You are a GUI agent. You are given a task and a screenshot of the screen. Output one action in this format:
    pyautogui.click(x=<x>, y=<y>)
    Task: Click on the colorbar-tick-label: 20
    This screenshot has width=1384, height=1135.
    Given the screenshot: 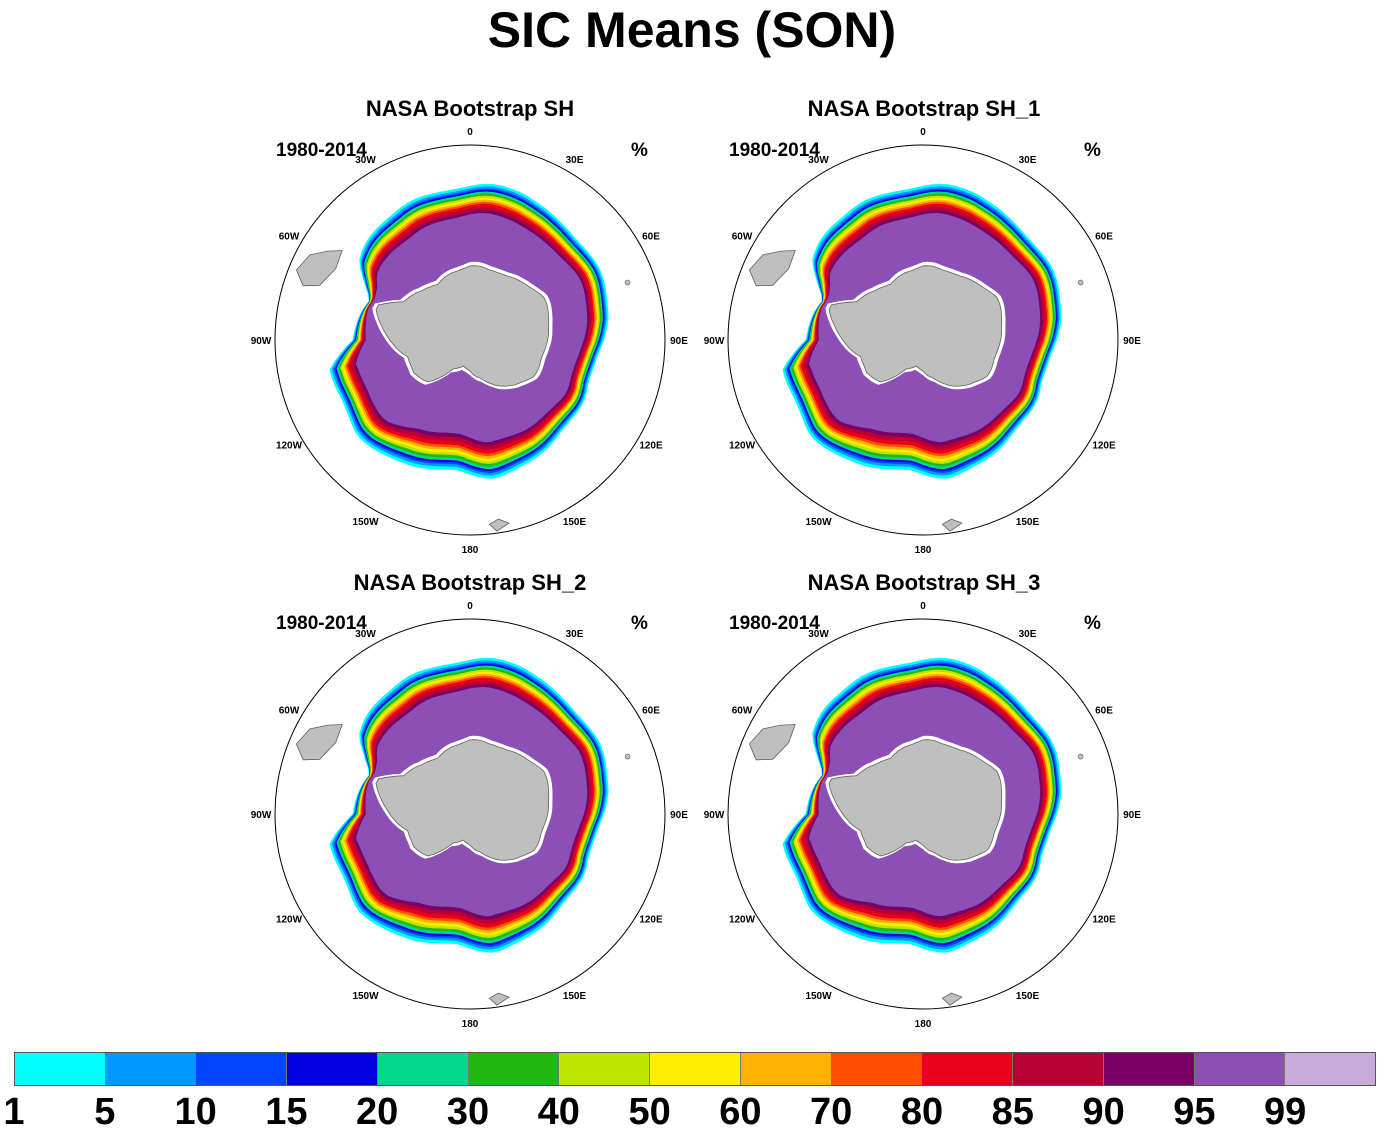 What is the action you would take?
    pyautogui.click(x=377, y=1112)
    